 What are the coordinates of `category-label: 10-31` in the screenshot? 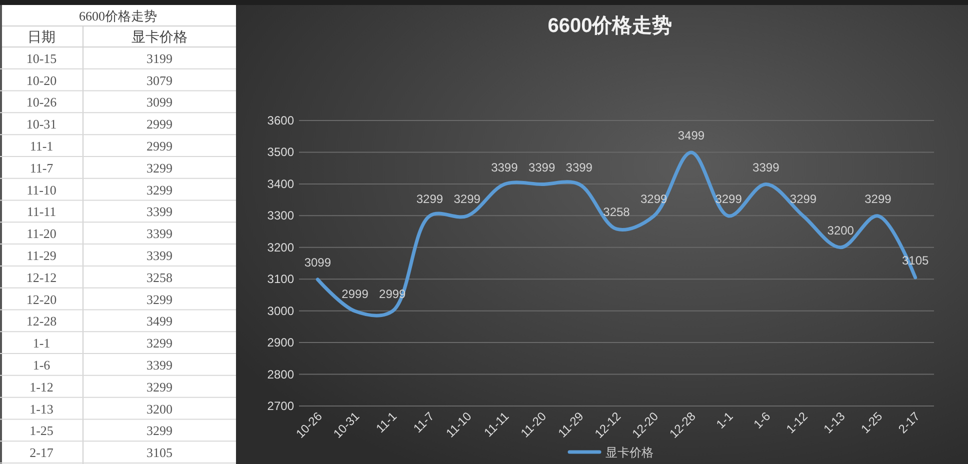 It's located at (41, 124).